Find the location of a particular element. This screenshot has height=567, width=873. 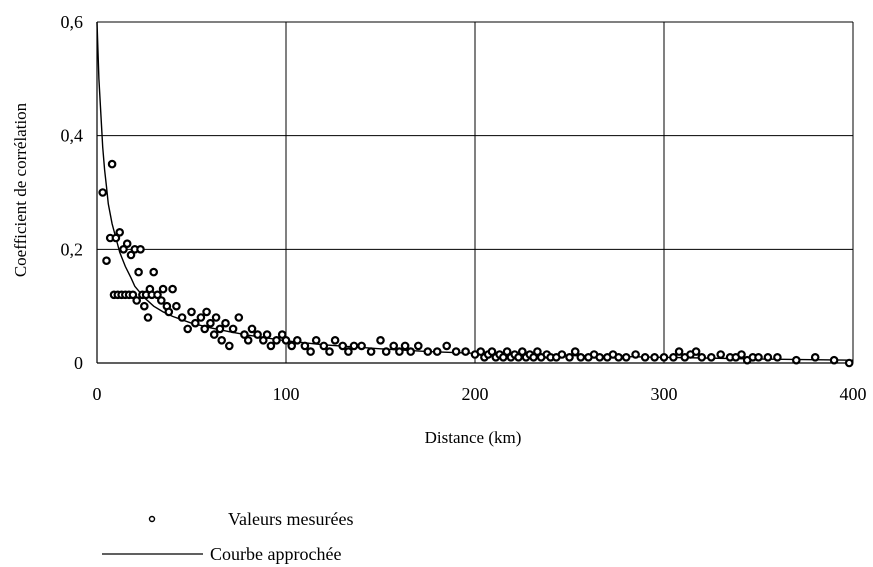

y-tick-label: 0,2 is located at coordinates (72, 249).